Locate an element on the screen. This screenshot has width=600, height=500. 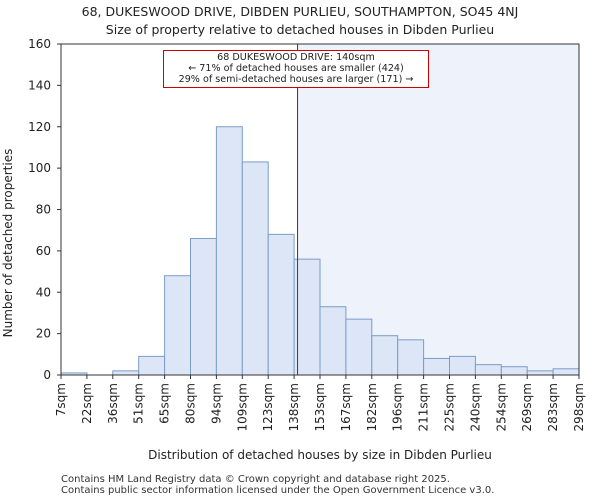
x-tick-label: 138sqm is located at coordinates (294, 407).